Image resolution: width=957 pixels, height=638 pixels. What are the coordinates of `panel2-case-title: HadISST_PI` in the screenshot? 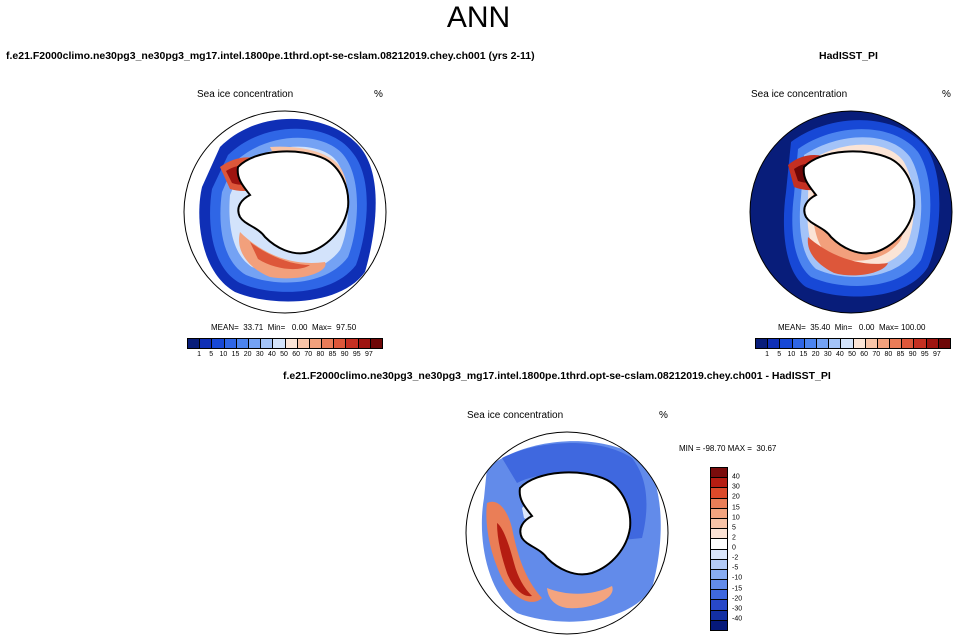 It's located at (848, 56).